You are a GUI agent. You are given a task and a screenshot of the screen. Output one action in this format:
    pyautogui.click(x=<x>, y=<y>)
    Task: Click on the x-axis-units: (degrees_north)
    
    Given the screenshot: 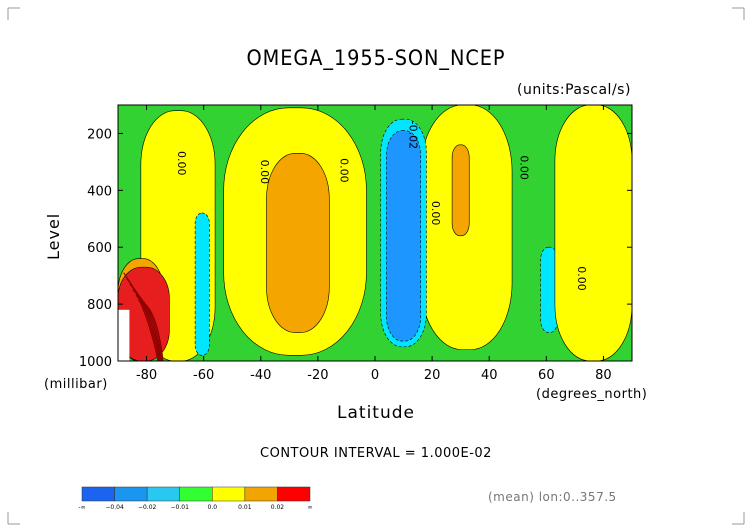 What is the action you would take?
    pyautogui.click(x=592, y=394)
    